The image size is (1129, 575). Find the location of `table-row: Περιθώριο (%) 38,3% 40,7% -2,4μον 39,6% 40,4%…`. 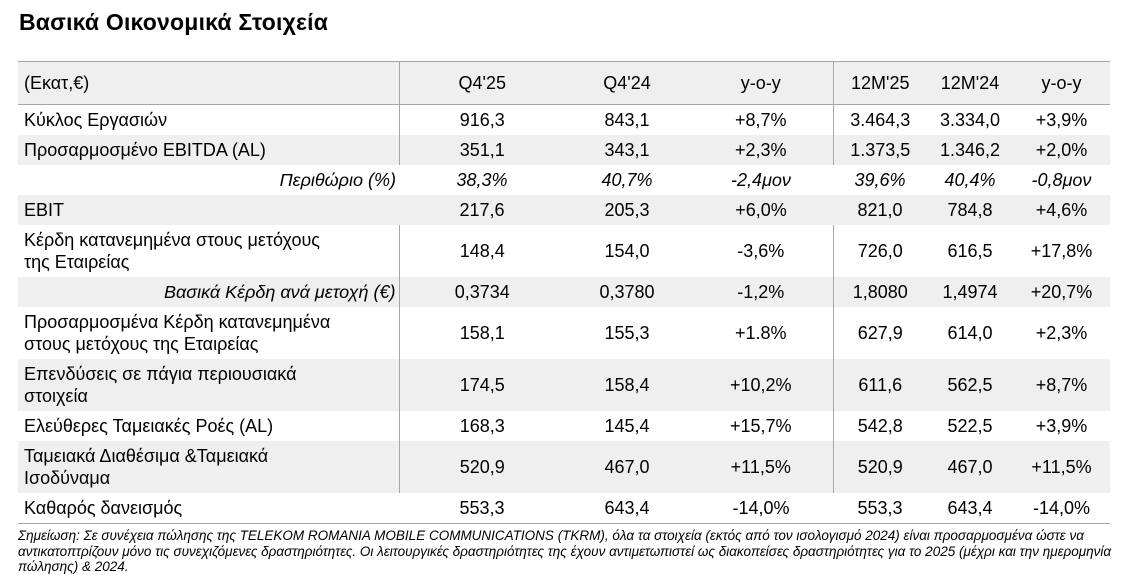

table-row: Περιθώριο (%) 38,3% 40,7% -2,4μον 39,6% 40,4%… is located at coordinates (564, 180).